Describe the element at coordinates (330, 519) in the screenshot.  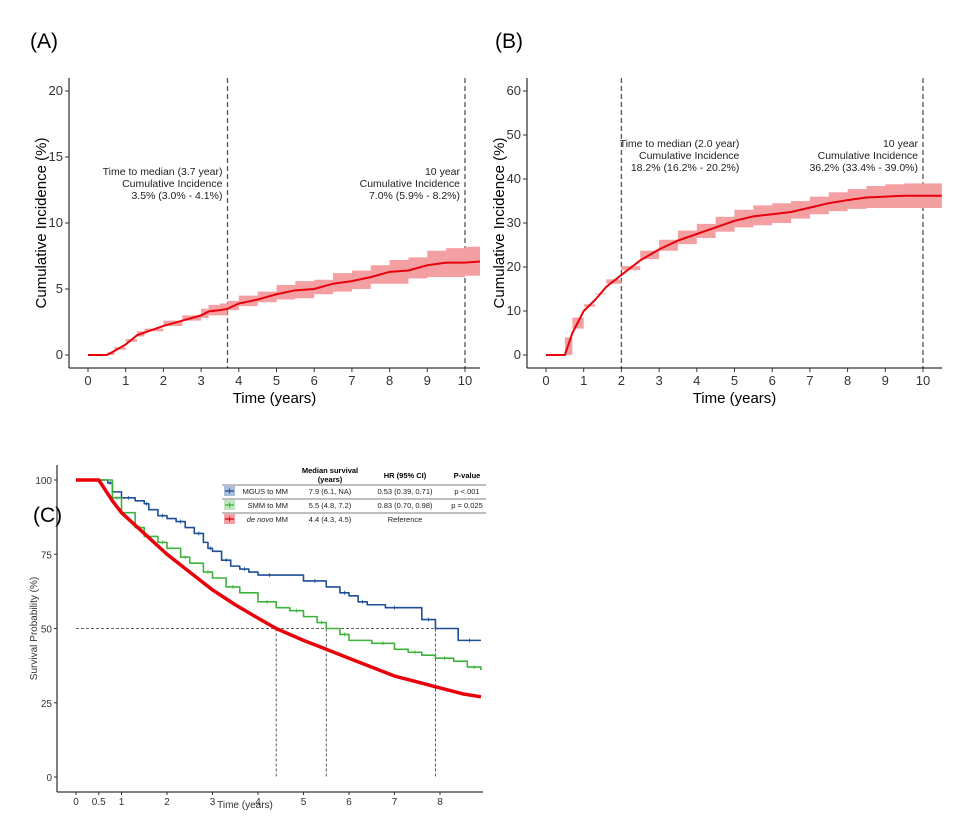
I see `legend-median: 4.4 (4.3, 4.5)` at that location.